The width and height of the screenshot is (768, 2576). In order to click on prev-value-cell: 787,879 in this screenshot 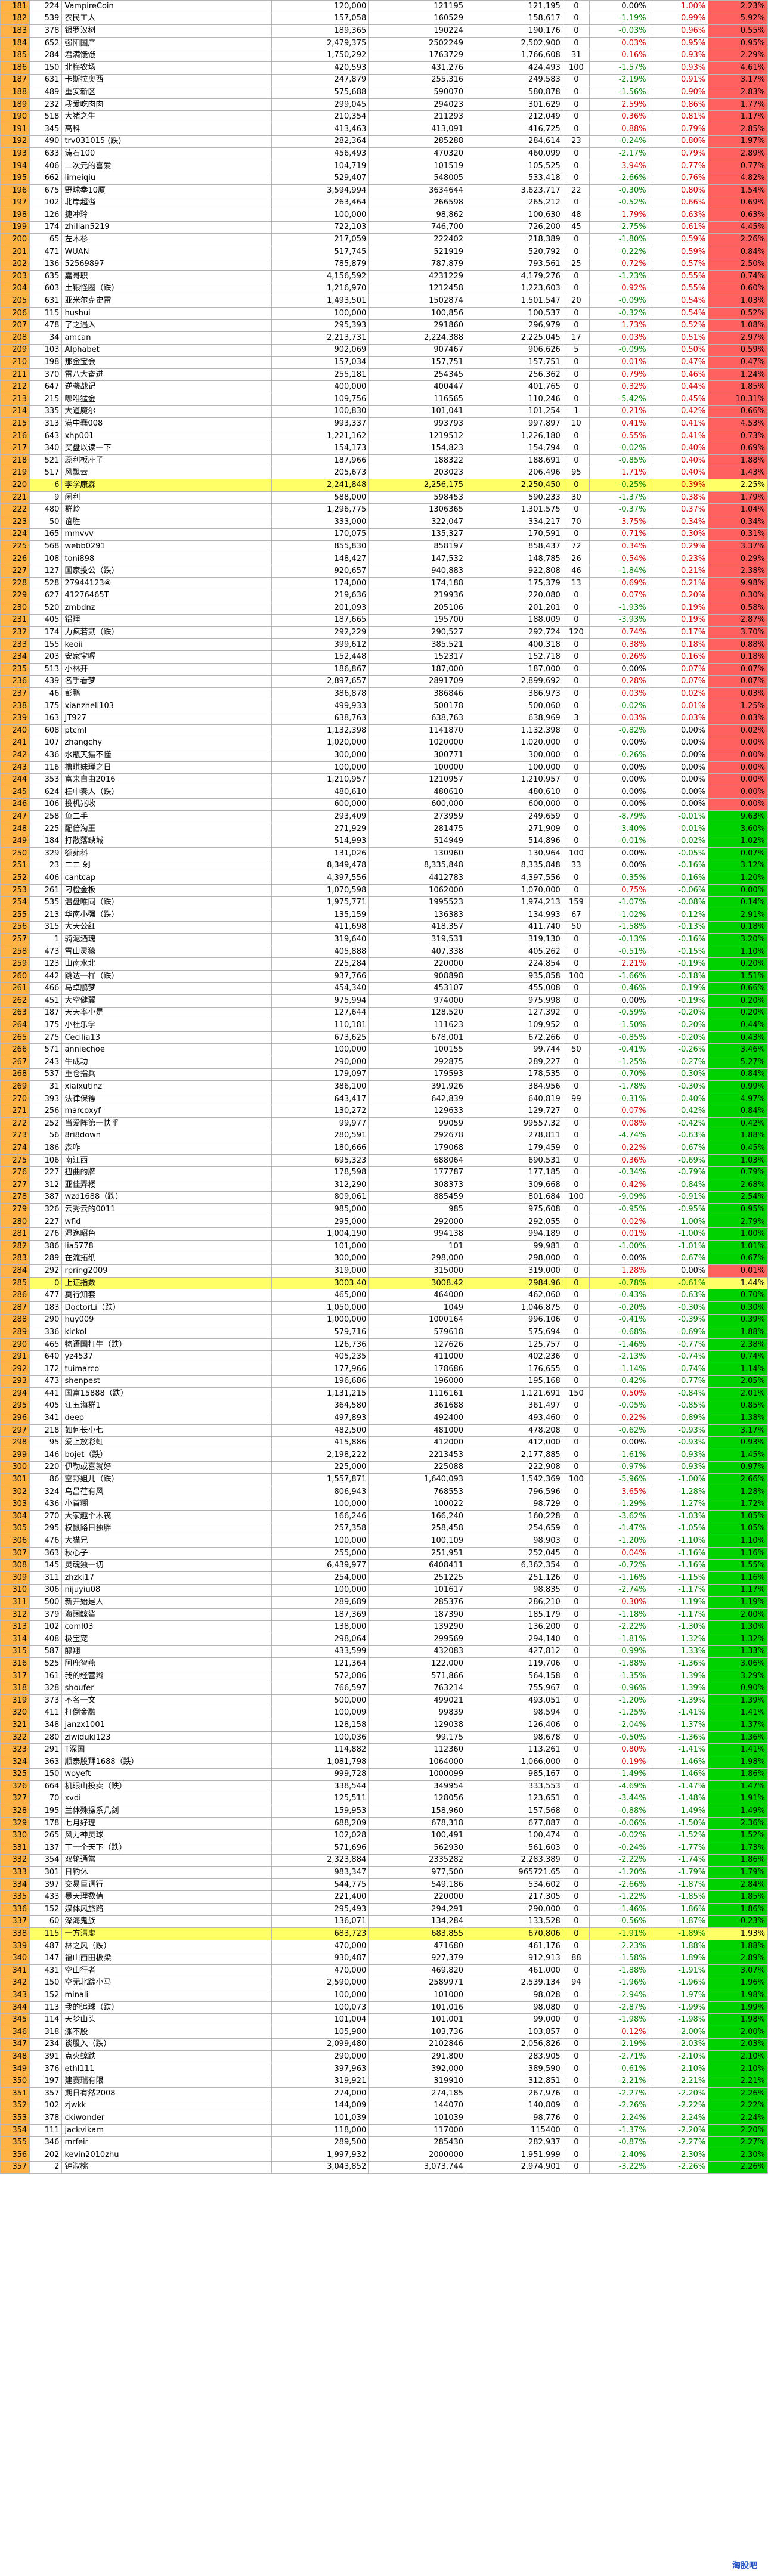, I will do `click(417, 264)`.